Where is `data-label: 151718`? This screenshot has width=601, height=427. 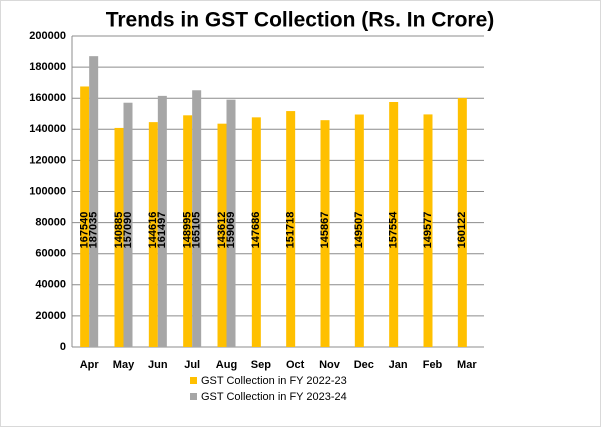
data-label: 151718 is located at coordinates (291, 230).